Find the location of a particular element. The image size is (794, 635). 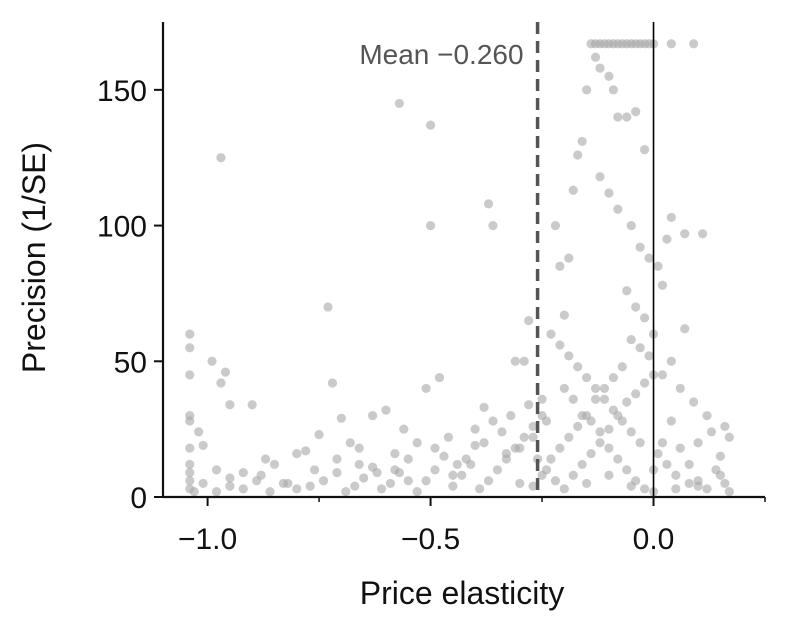

y-tick-label: 0 is located at coordinates (138, 498).